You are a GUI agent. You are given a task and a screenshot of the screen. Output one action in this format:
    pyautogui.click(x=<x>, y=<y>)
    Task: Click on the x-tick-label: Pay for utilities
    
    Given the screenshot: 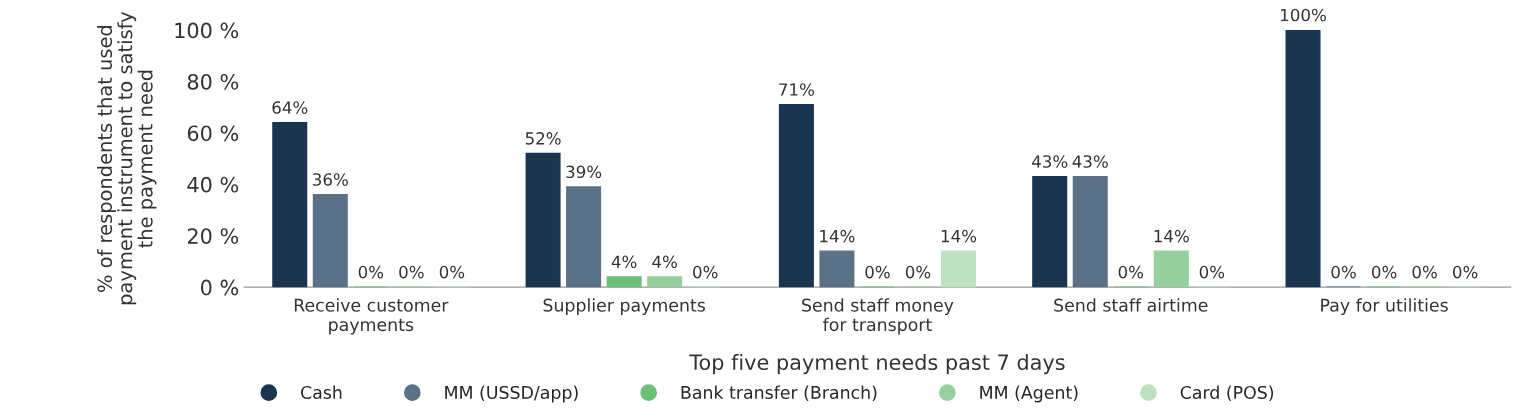 What is the action you would take?
    pyautogui.click(x=1384, y=307)
    